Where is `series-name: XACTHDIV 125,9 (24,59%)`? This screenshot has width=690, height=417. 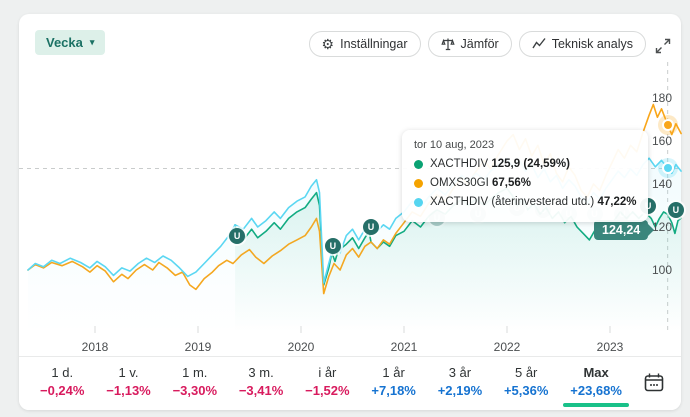 series-name: XACTHDIV 125,9 (24,59%) is located at coordinates (500, 164).